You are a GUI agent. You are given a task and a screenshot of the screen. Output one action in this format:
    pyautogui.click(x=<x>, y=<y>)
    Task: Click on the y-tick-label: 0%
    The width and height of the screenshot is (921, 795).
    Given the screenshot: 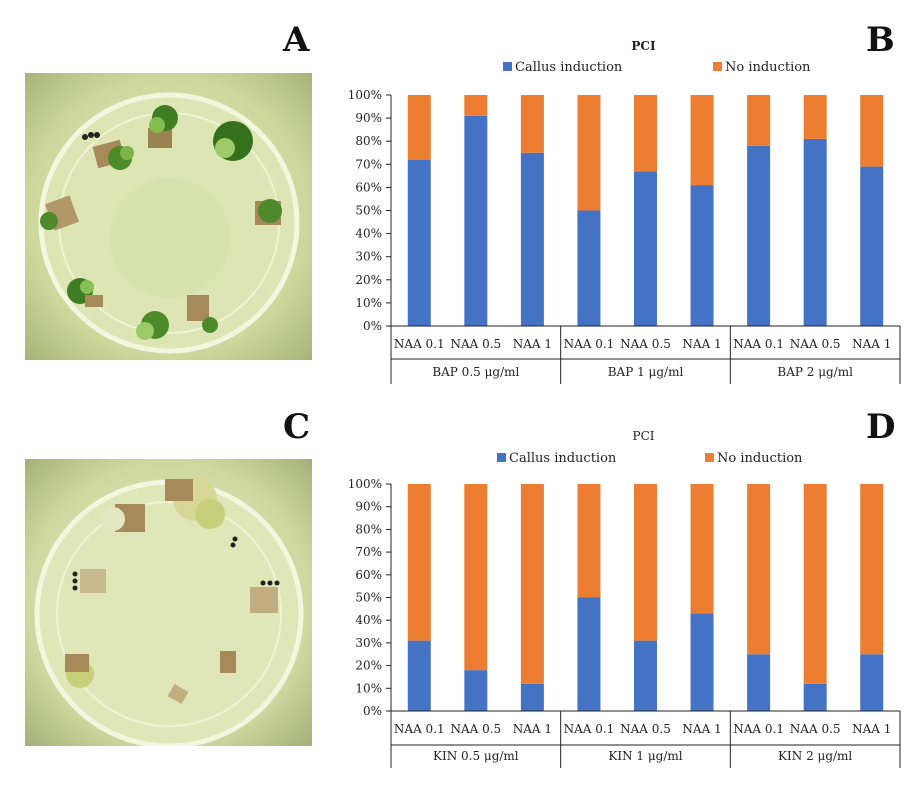 What is the action you would take?
    pyautogui.click(x=372, y=326)
    